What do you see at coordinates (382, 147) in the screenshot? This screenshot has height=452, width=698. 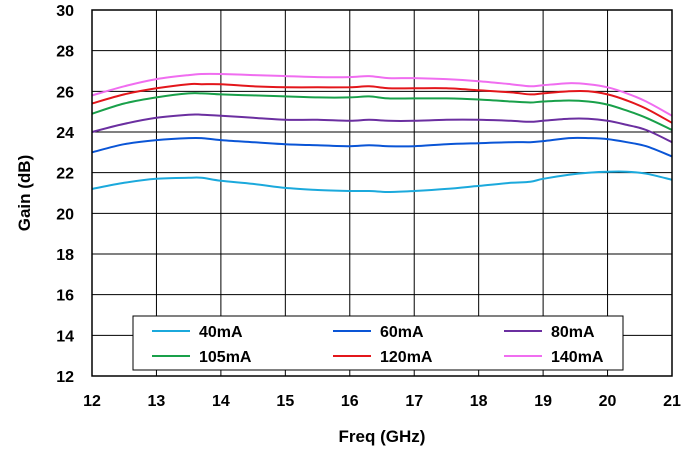 I see `series-line-60mA` at bounding box center [382, 147].